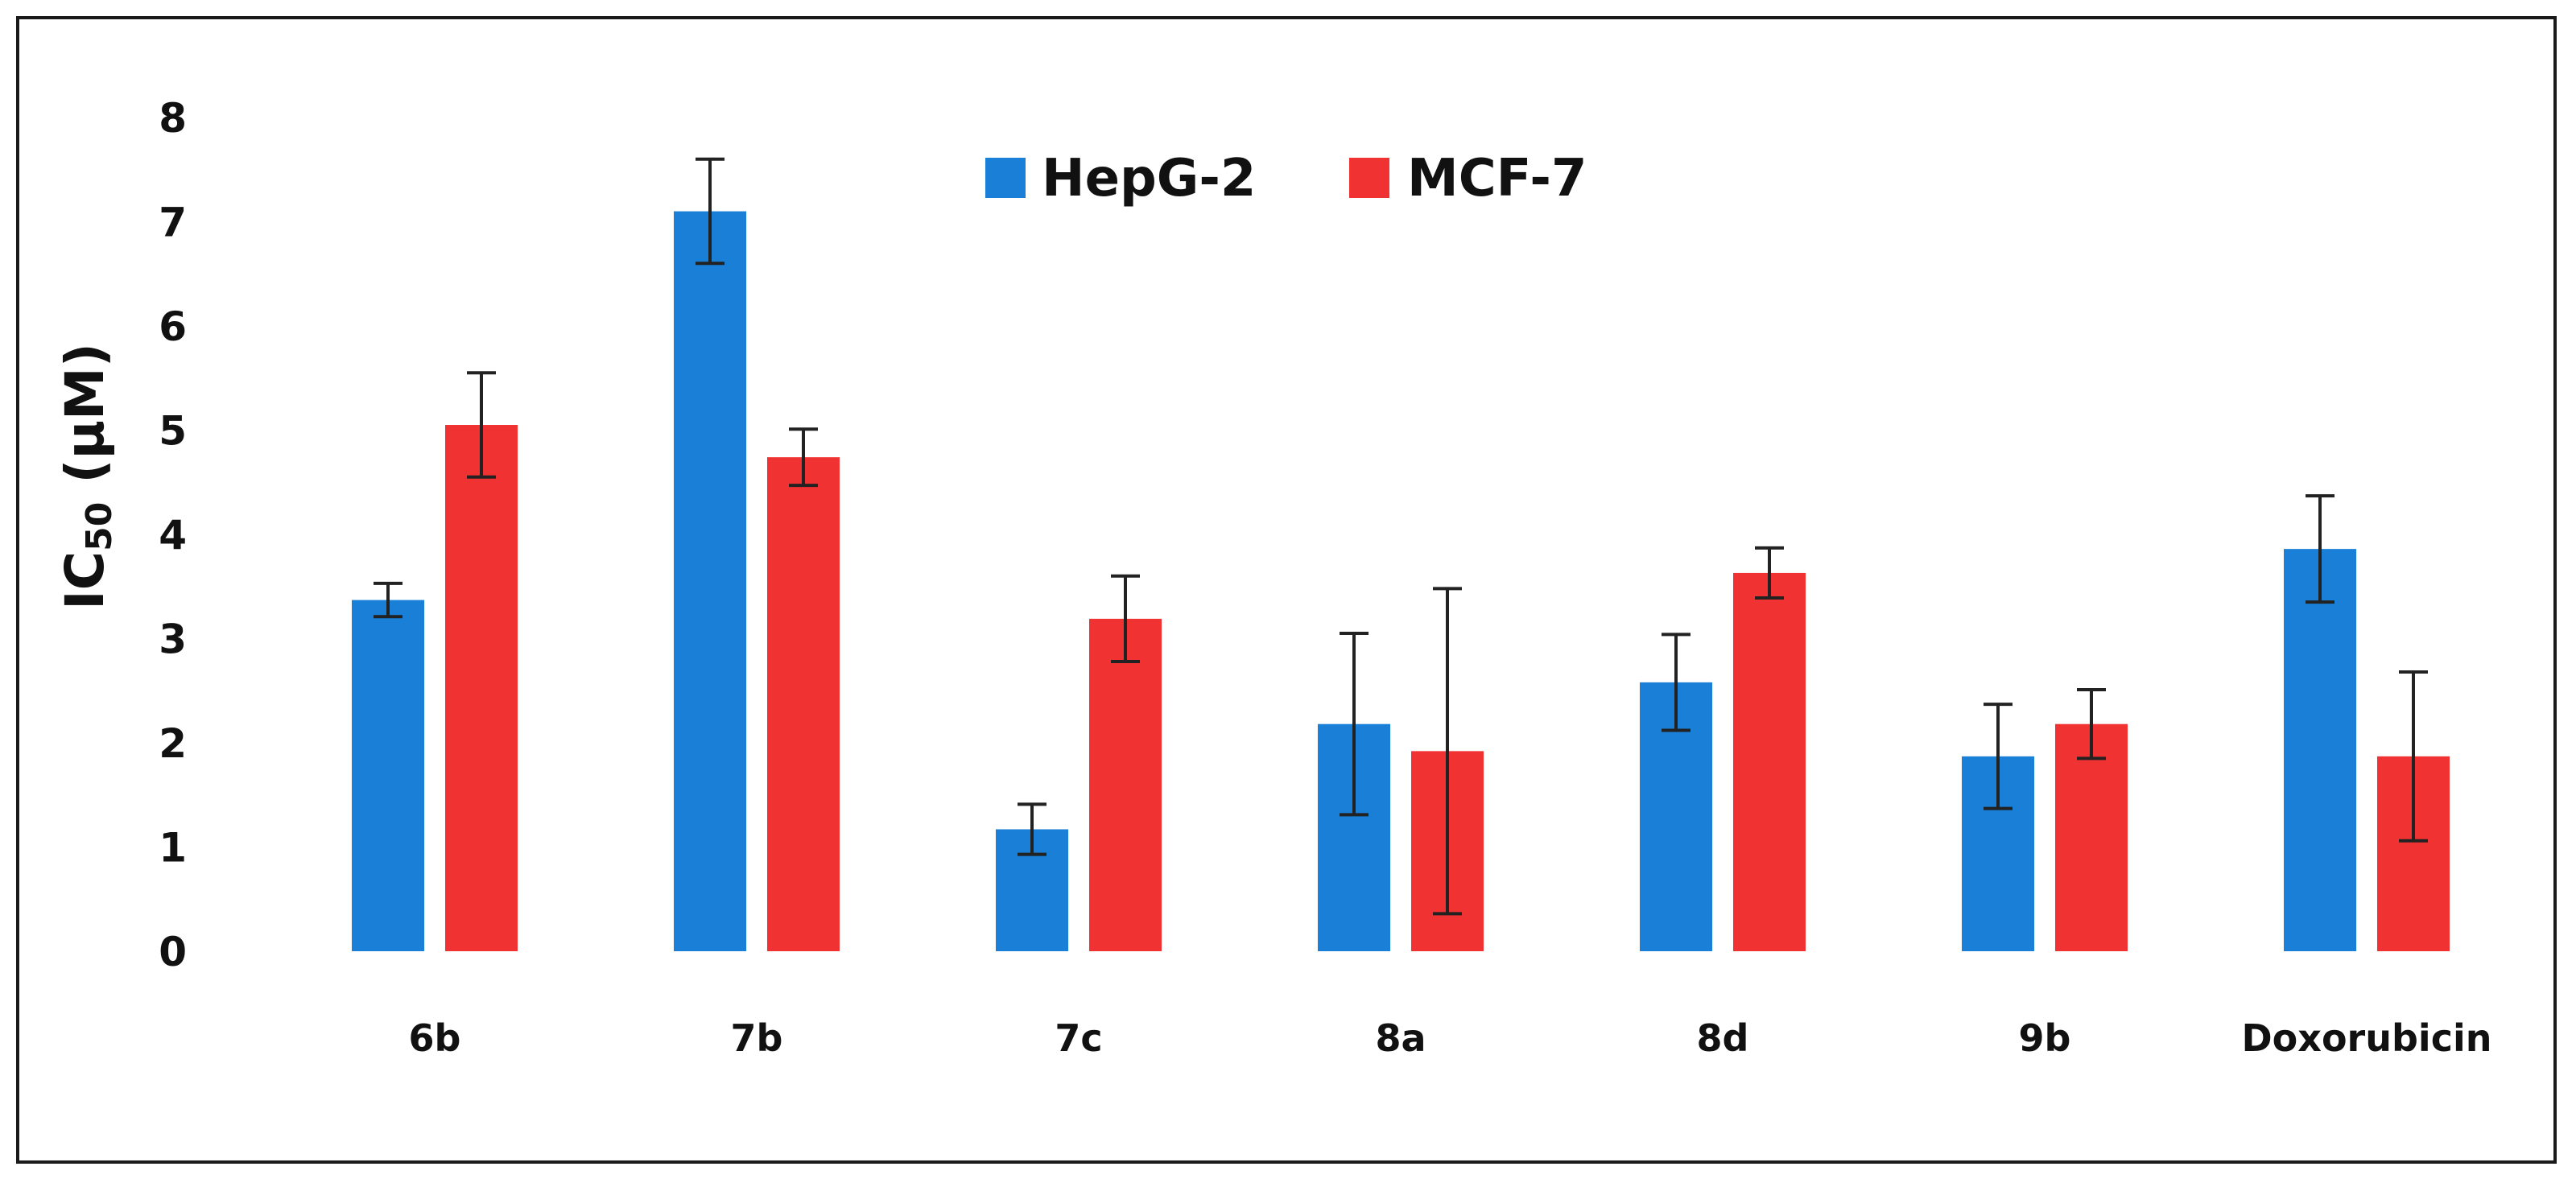  I want to click on legend-label-mcf7: MCF-7, so click(1497, 178).